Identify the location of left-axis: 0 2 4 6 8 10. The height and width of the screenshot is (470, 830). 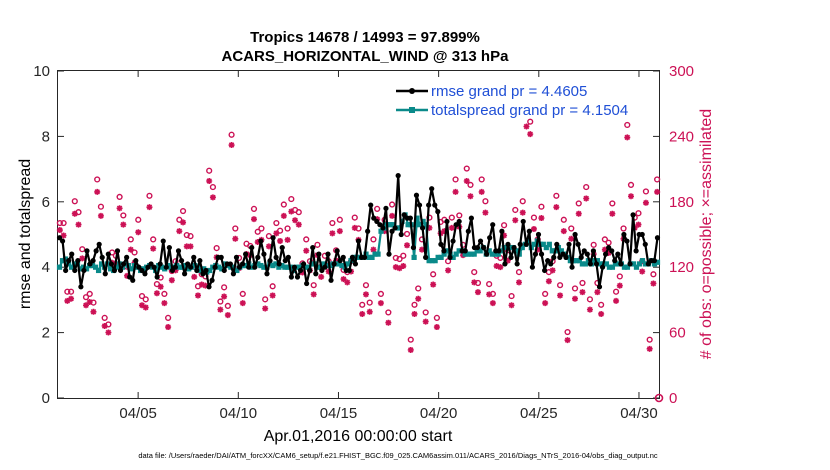
(48, 235).